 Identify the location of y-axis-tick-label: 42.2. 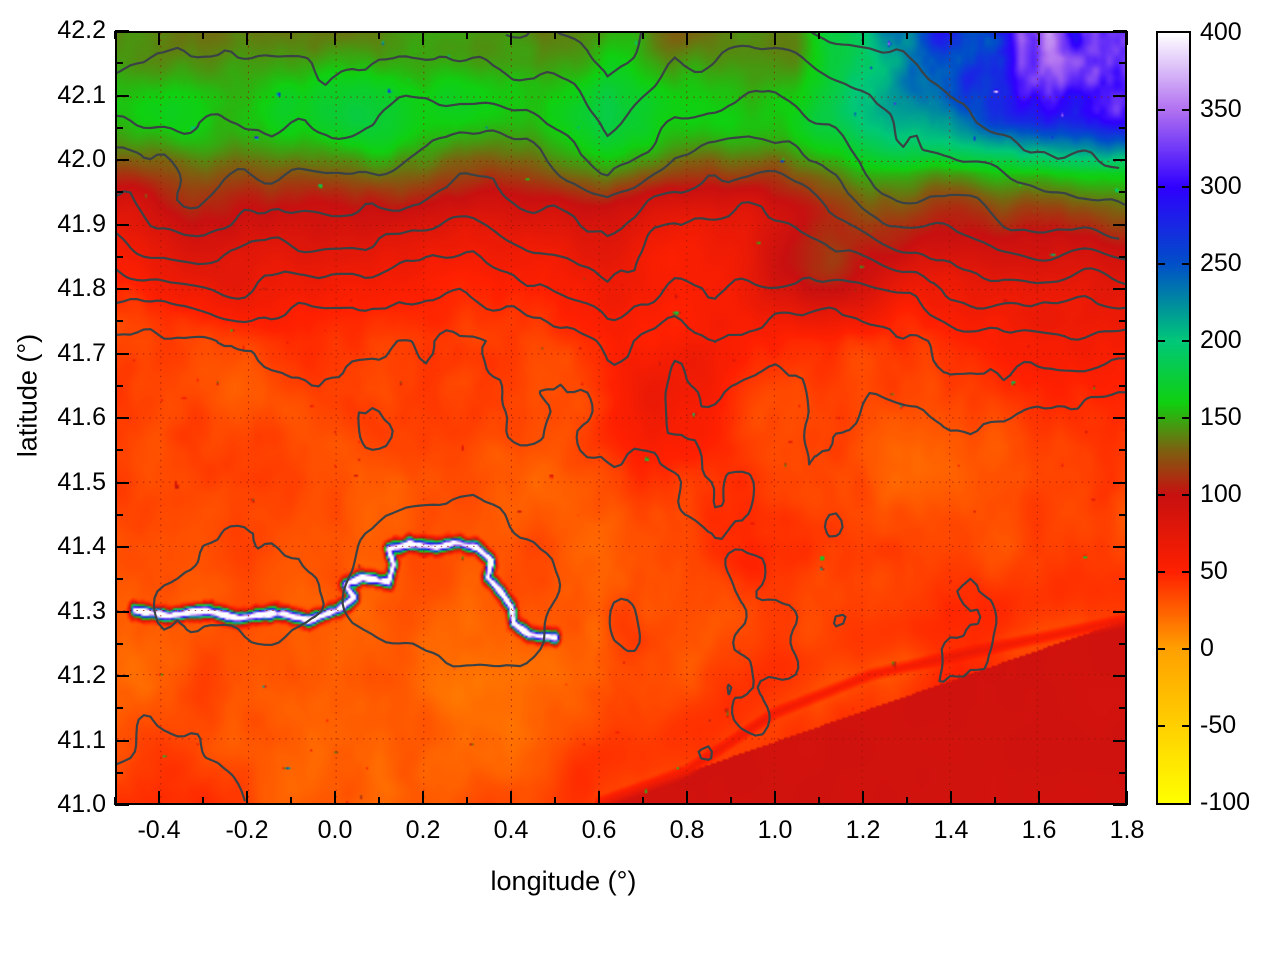
(81, 30).